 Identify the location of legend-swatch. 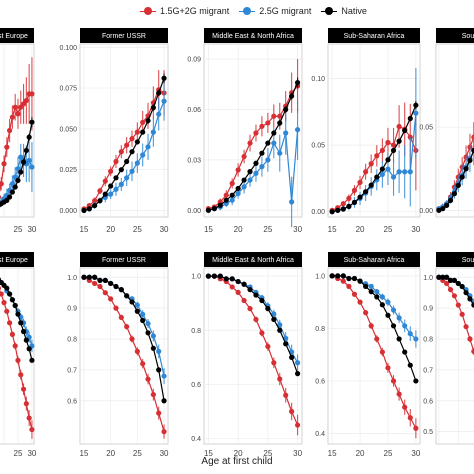
(247, 11).